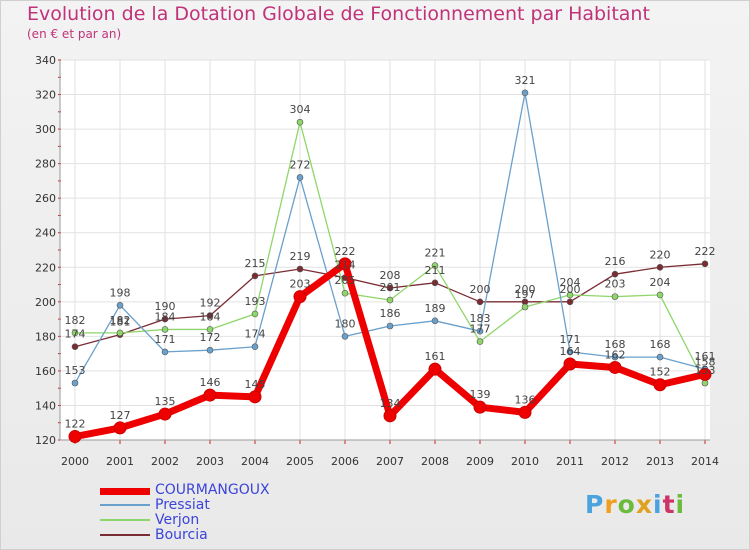 The width and height of the screenshot is (750, 550). Describe the element at coordinates (660, 344) in the screenshot. I see `data-label: 168` at that location.